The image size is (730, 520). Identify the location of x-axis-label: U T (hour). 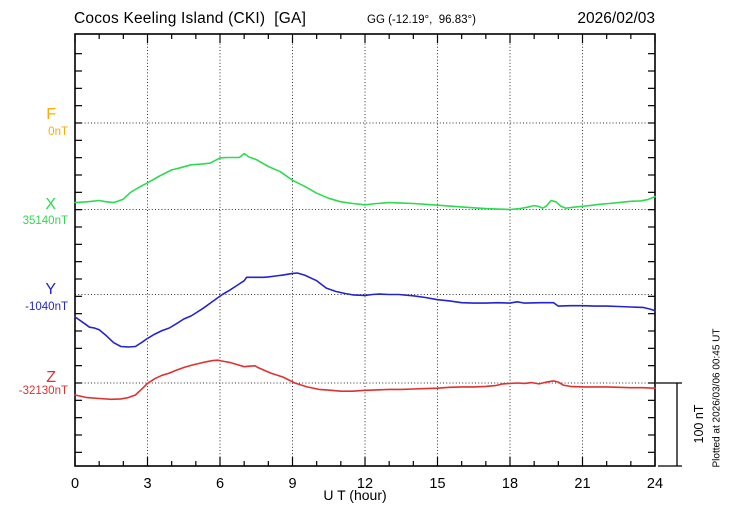
(355, 495).